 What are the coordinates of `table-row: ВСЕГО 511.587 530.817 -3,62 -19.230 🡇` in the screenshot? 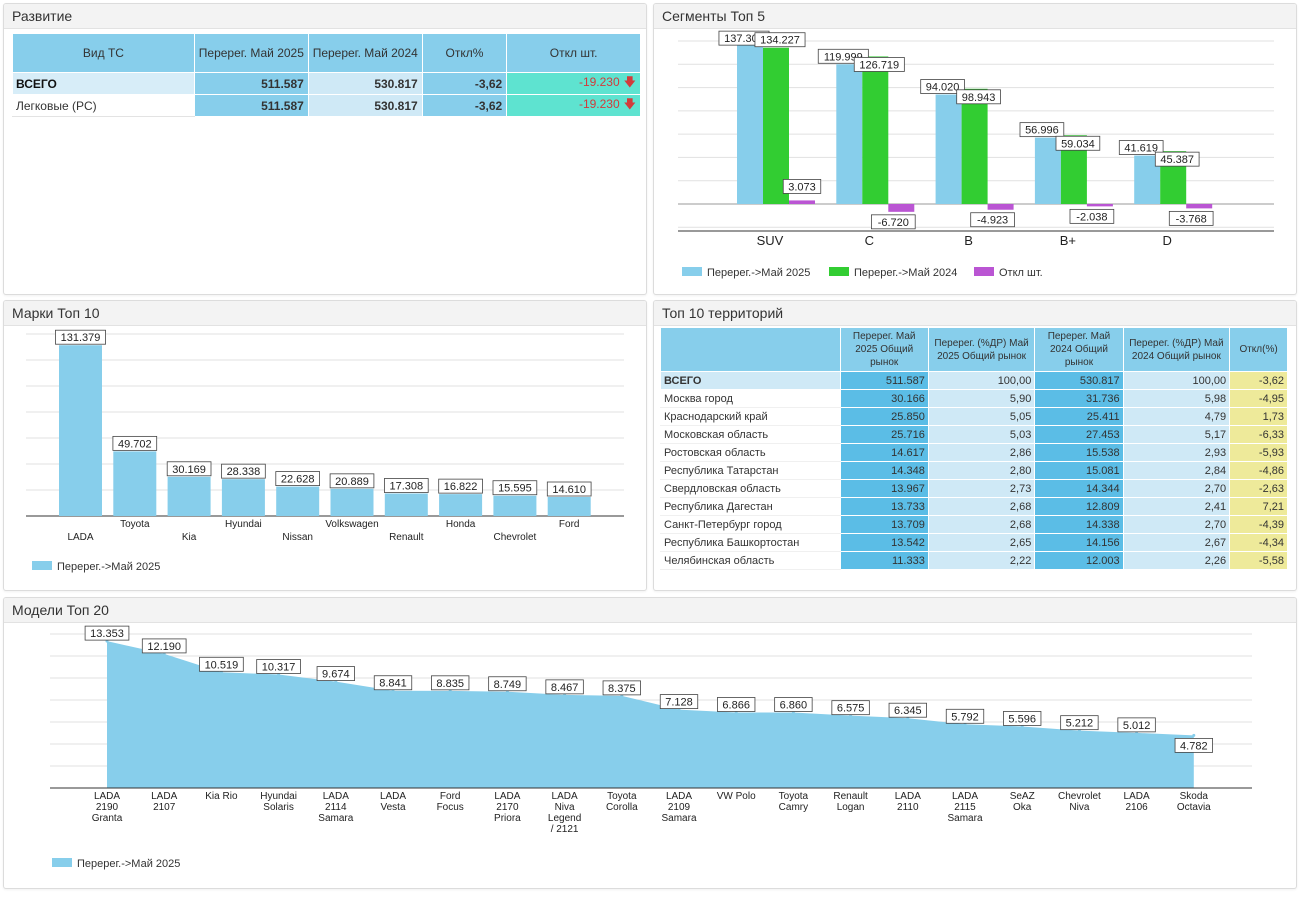 It's located at (326, 83).